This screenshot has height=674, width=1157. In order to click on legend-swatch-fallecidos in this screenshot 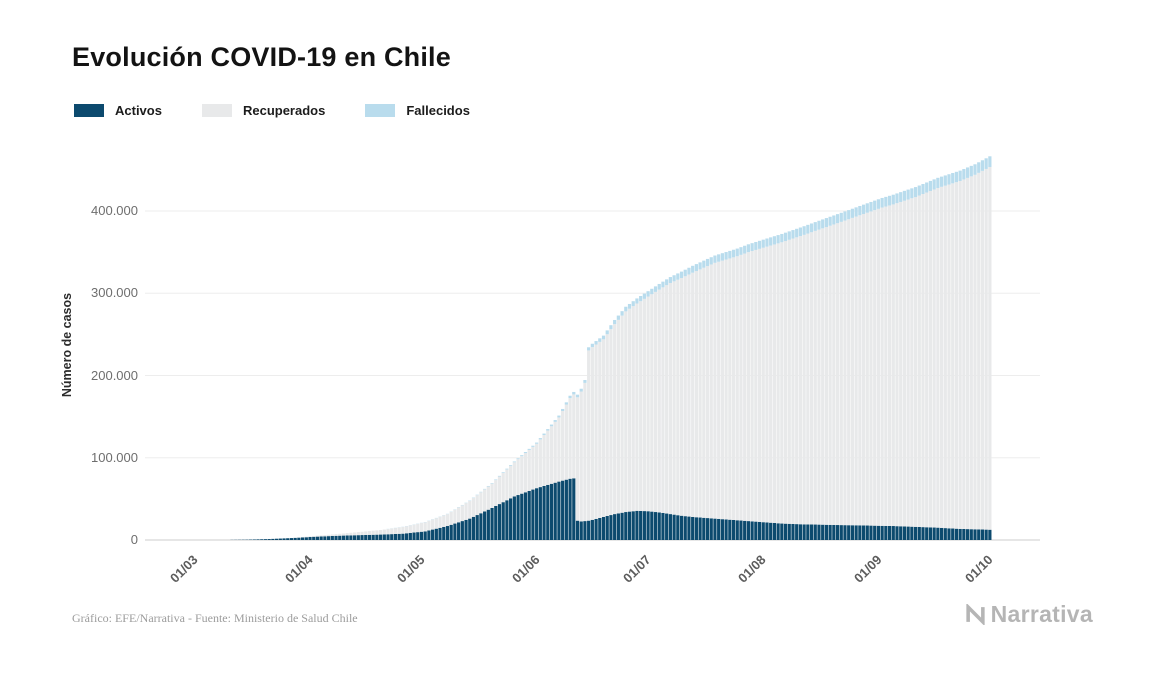, I will do `click(380, 110)`.